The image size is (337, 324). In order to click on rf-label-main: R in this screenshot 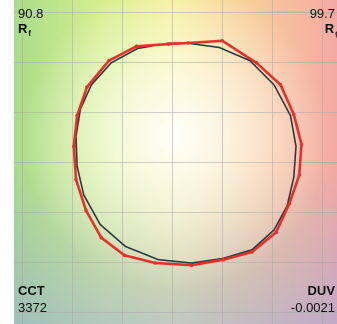, I will do `click(23, 28)`.